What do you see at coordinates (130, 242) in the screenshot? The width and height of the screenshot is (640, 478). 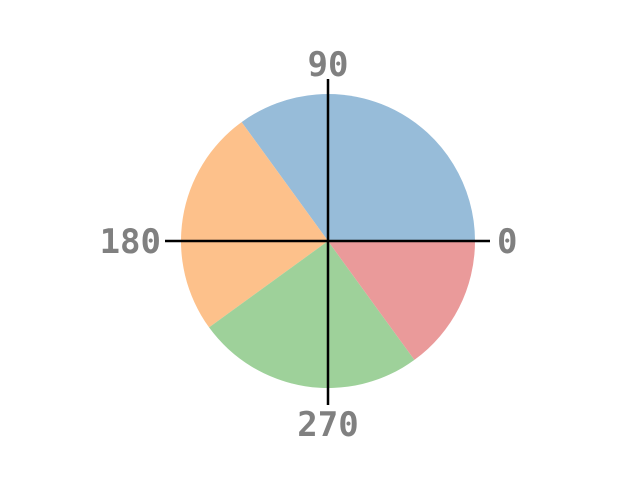 I see `label-180: 180` at bounding box center [130, 242].